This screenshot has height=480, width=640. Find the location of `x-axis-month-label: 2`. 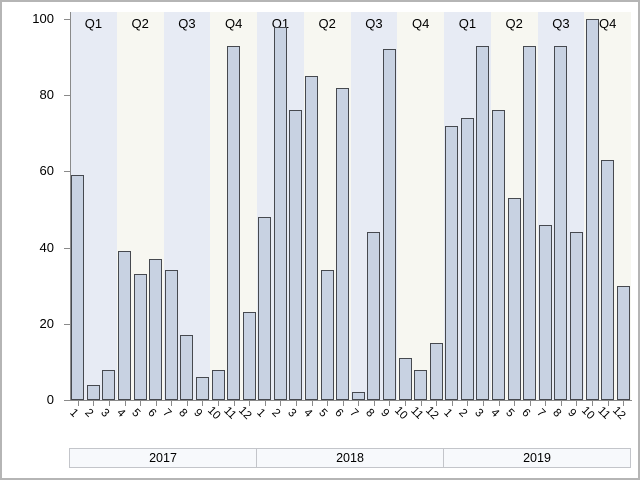

x-axis-month-label: 2 is located at coordinates (276, 413).